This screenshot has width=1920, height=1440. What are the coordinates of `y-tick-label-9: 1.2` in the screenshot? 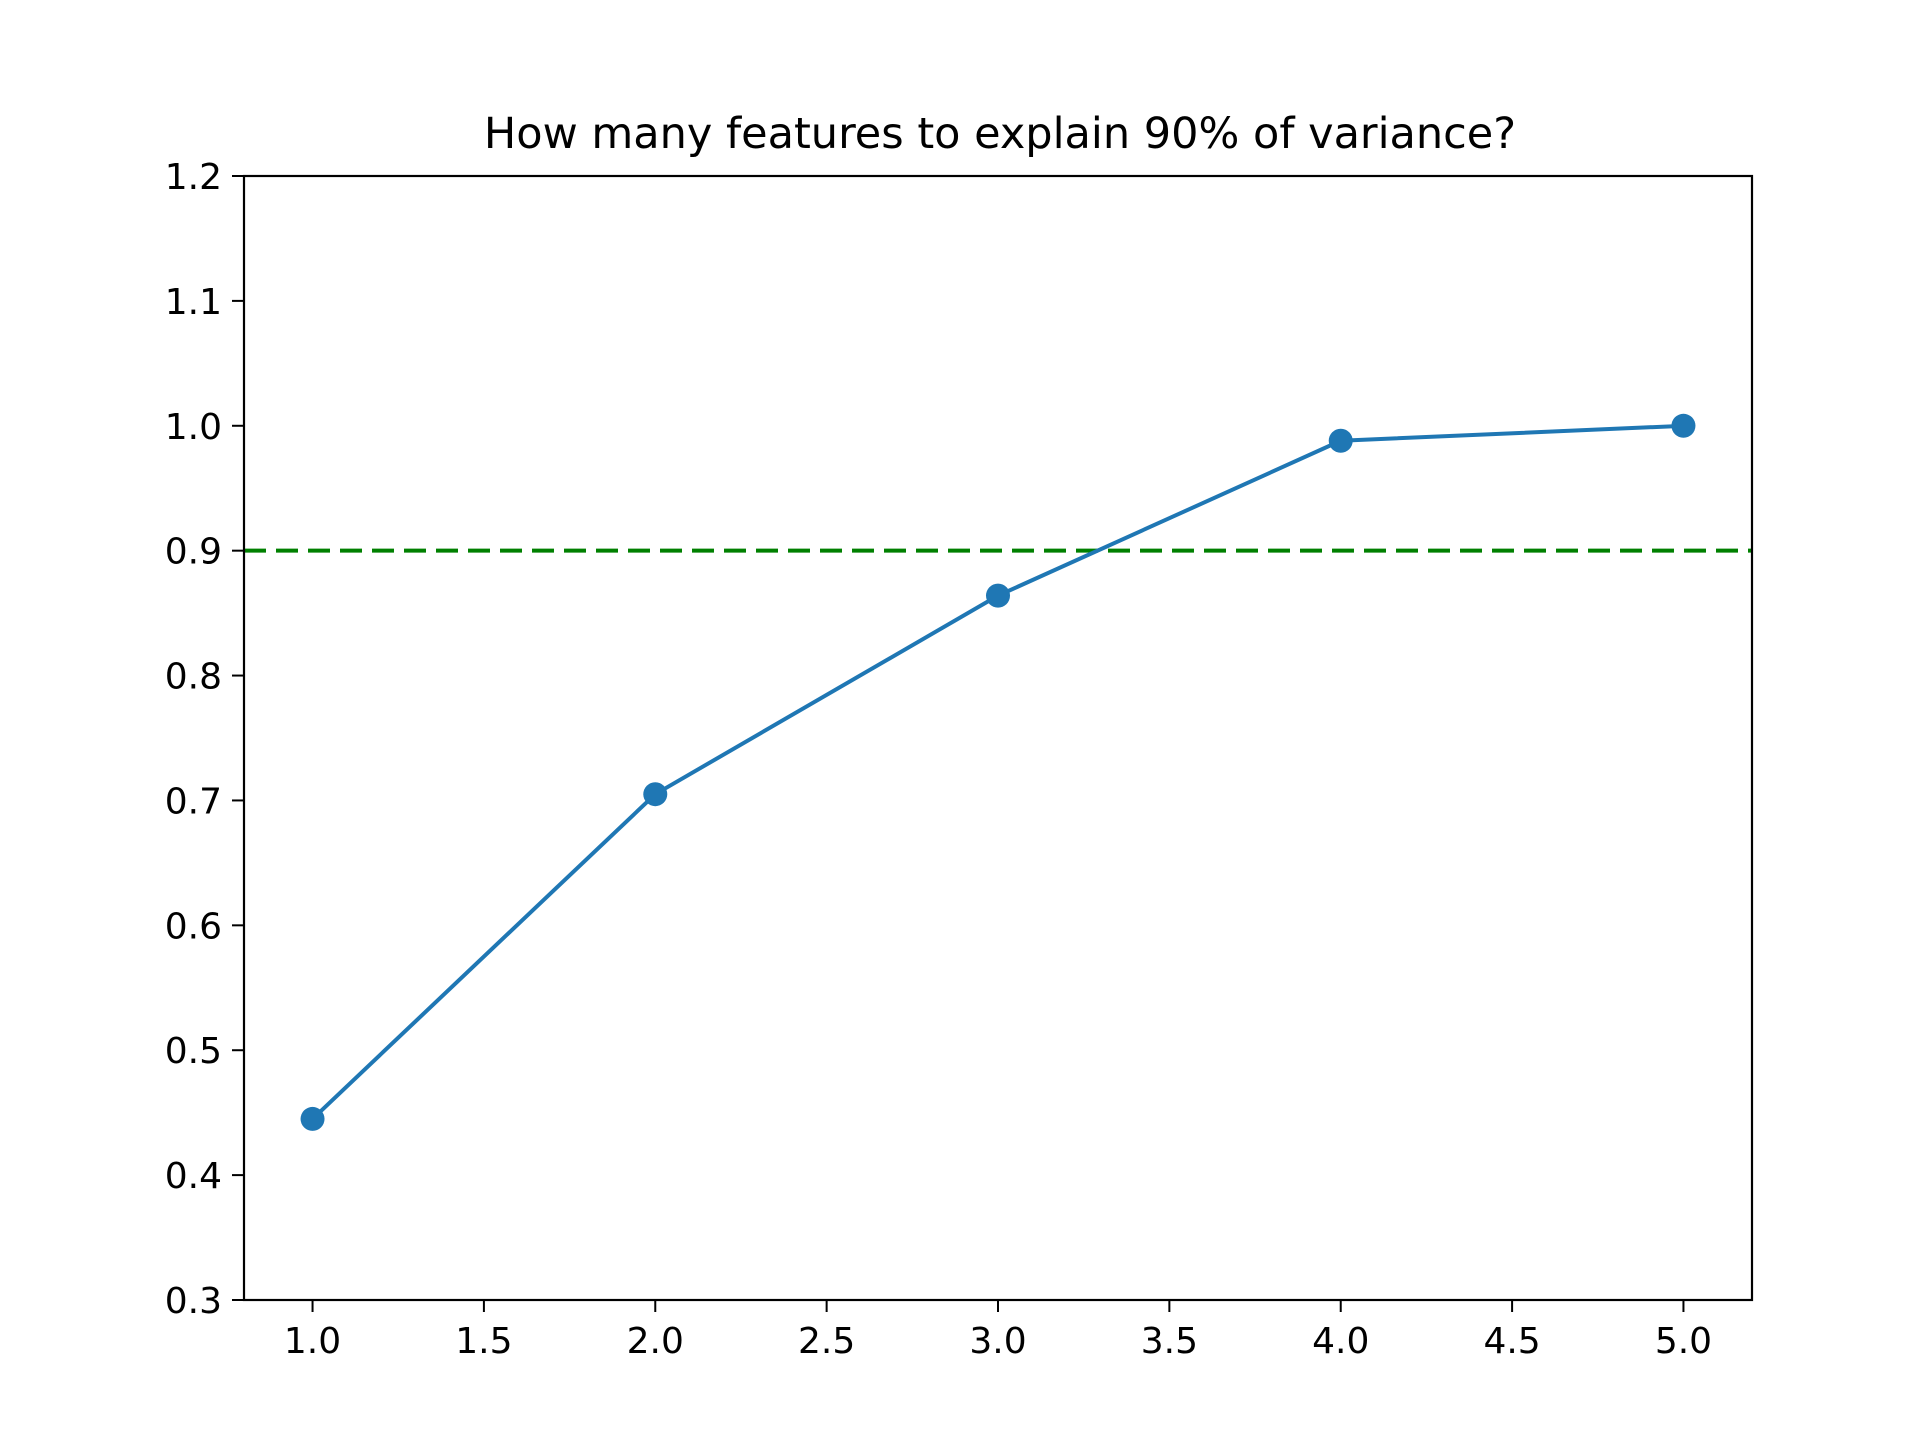 It's located at (193, 177).